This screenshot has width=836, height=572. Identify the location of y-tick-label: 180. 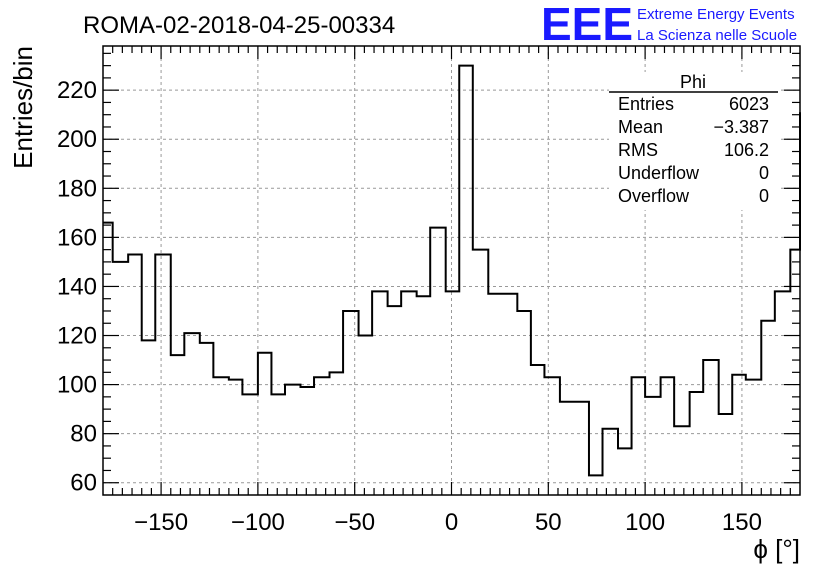
(77, 188).